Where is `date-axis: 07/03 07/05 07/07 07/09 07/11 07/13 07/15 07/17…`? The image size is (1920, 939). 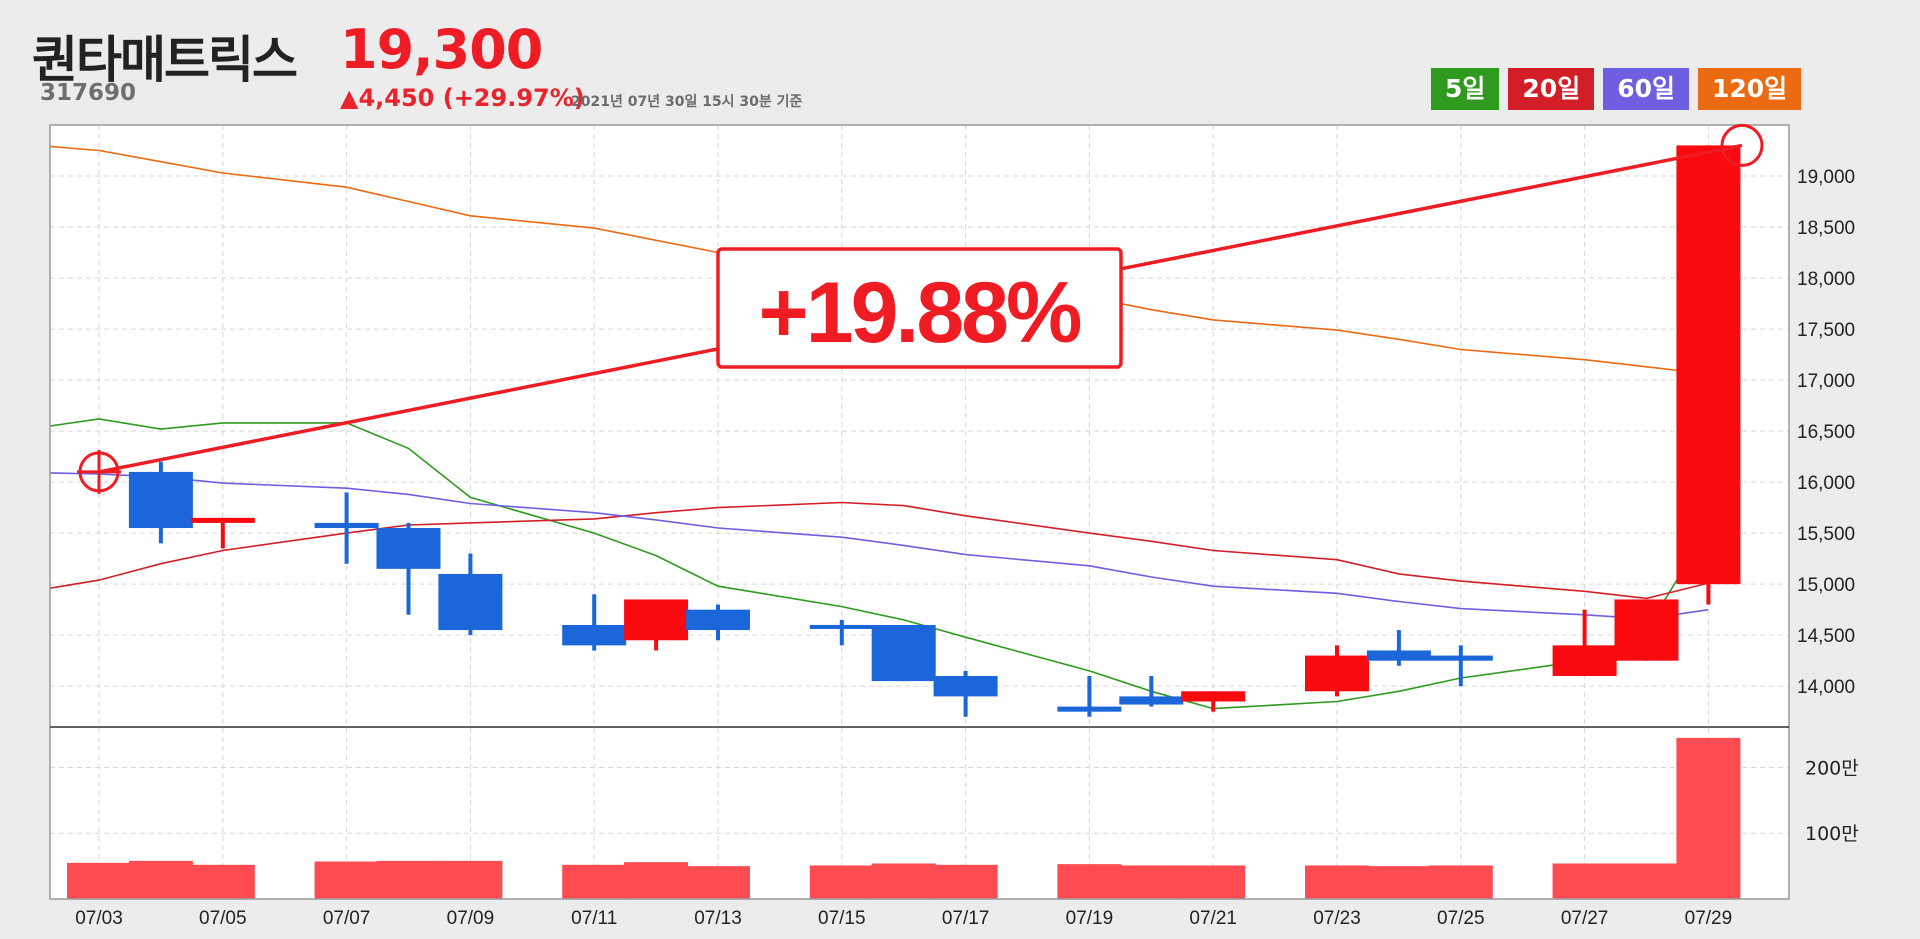
date-axis: 07/03 07/05 07/07 07/09 07/11 07/13 07/15 07/17… is located at coordinates (903, 918).